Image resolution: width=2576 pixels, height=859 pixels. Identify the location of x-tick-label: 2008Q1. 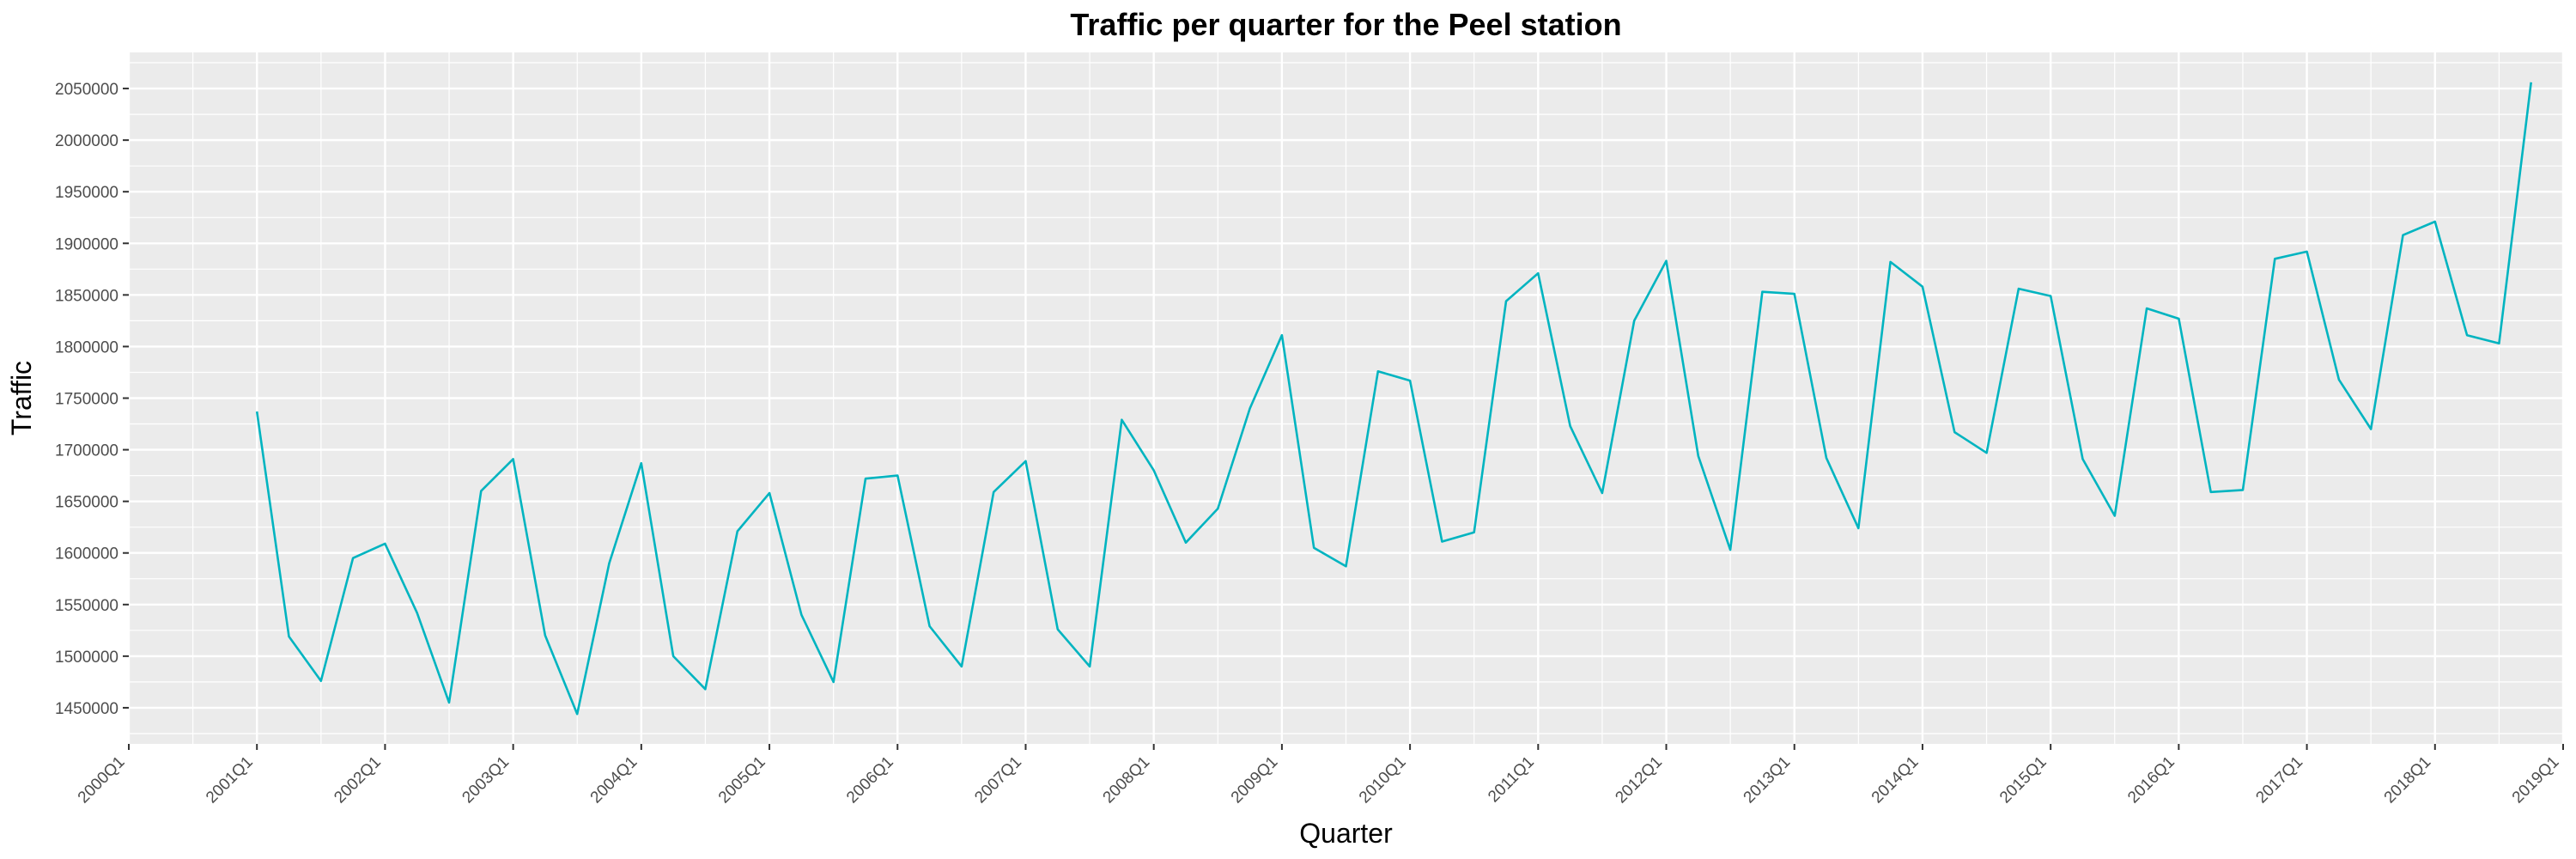
(1127, 780).